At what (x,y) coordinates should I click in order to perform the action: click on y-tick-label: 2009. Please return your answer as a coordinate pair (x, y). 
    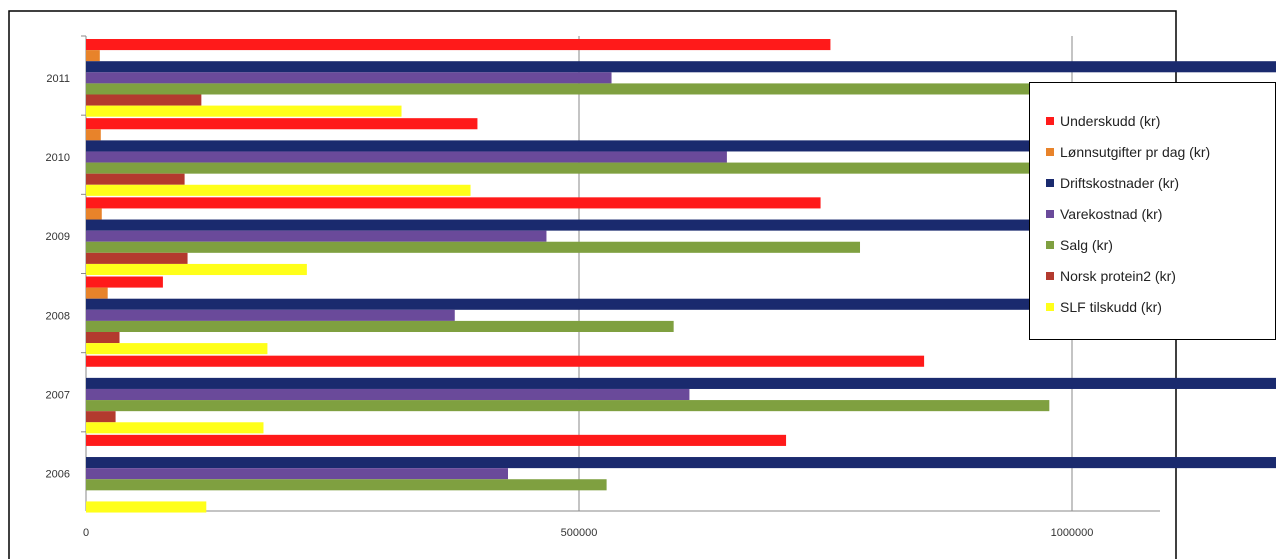
    Looking at the image, I should click on (58, 237).